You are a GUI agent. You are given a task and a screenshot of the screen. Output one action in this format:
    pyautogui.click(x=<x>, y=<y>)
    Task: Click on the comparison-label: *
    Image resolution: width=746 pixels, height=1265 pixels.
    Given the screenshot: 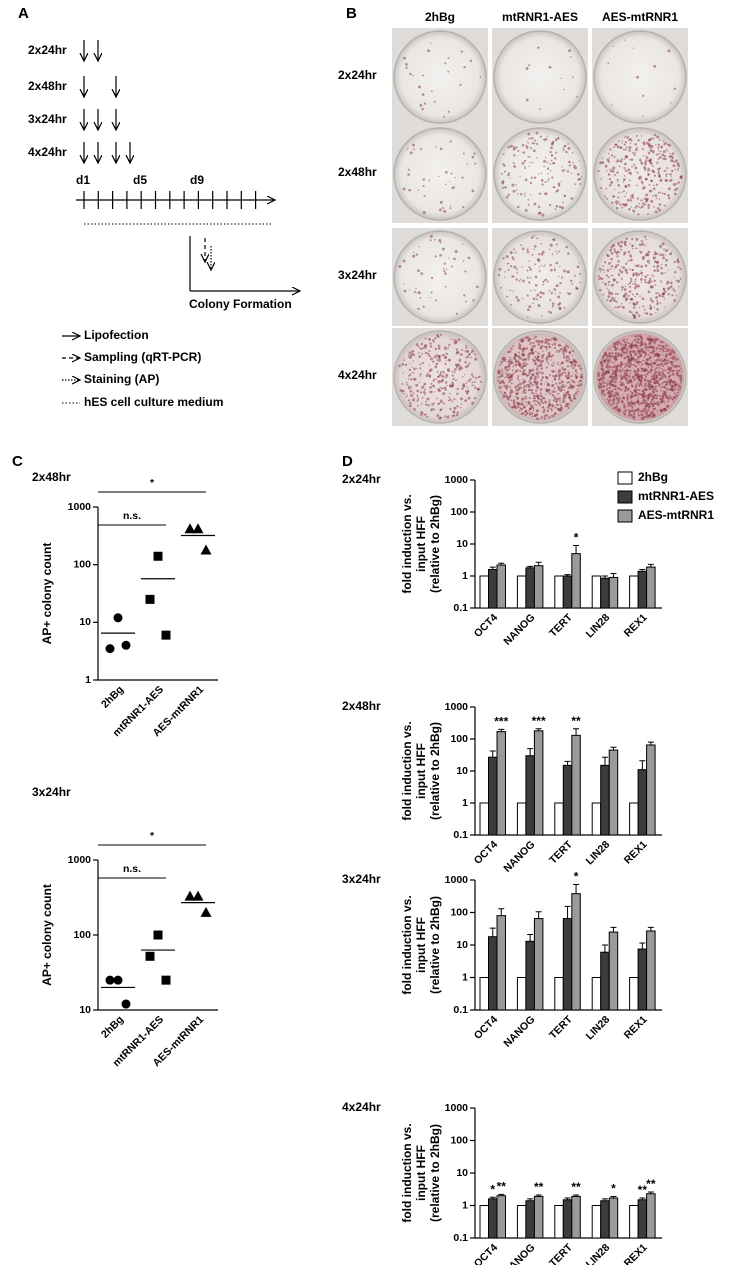 What is the action you would take?
    pyautogui.click(x=152, y=483)
    